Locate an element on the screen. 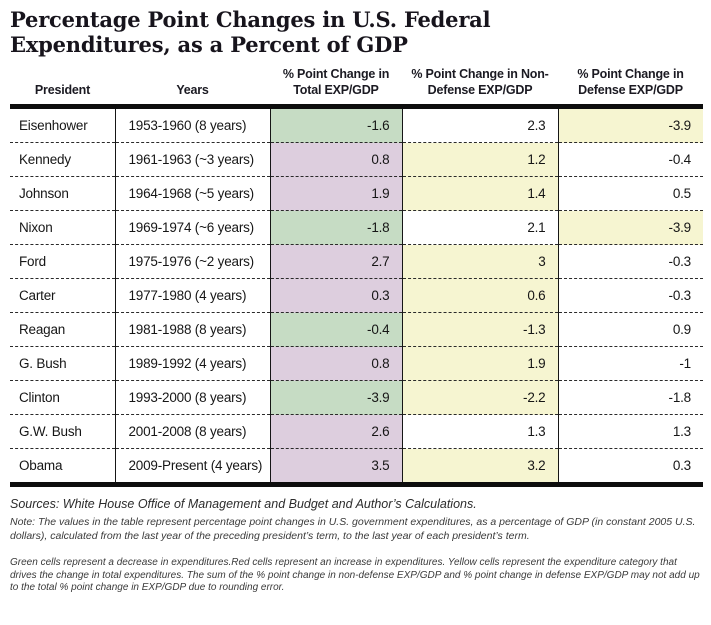 The height and width of the screenshot is (625, 711). table-row: G. Bush 1989-1992 (4 years) 0.8 1.9 -1 is located at coordinates (356, 363).